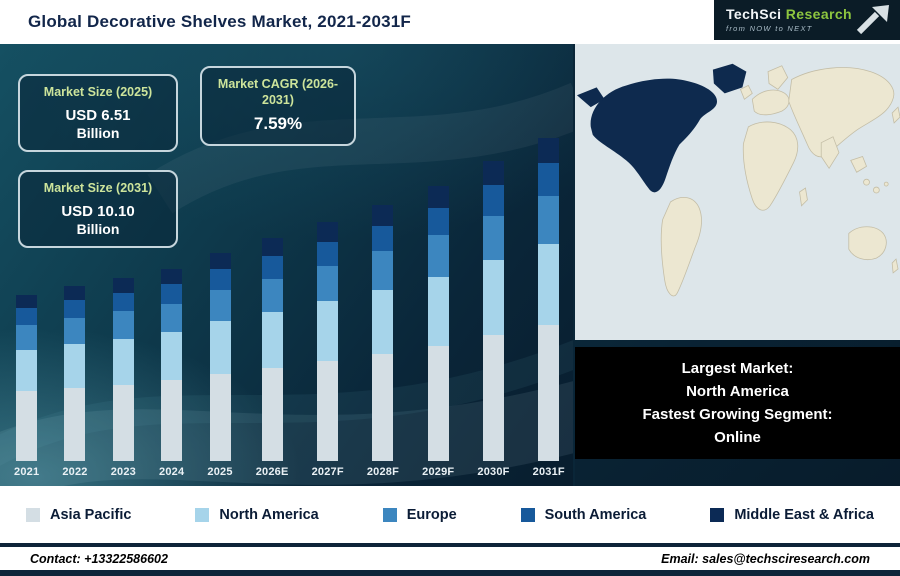 The image size is (900, 576). I want to click on largest-market-value: North America, so click(737, 391).